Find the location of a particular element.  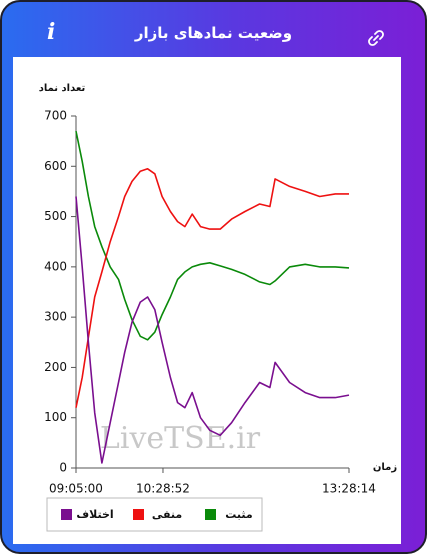

x-tick-label: 09:05:00 is located at coordinates (76, 489).